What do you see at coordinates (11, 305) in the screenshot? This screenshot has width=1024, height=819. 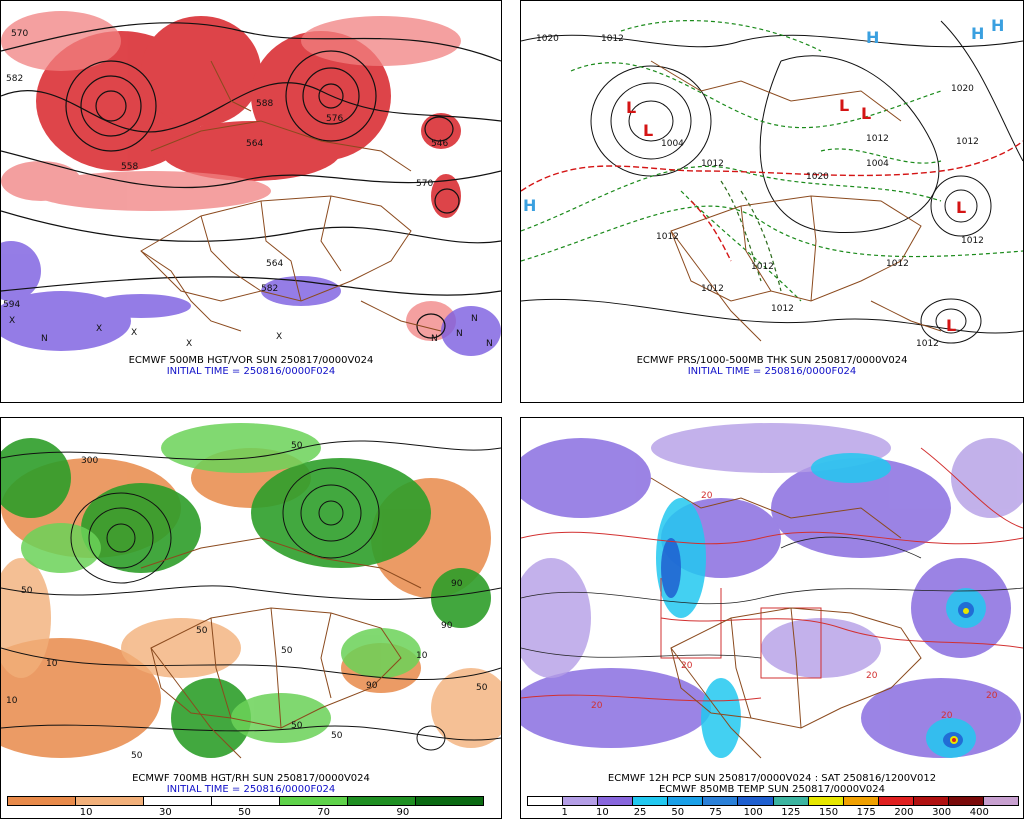 I see `contour-label: 594` at bounding box center [11, 305].